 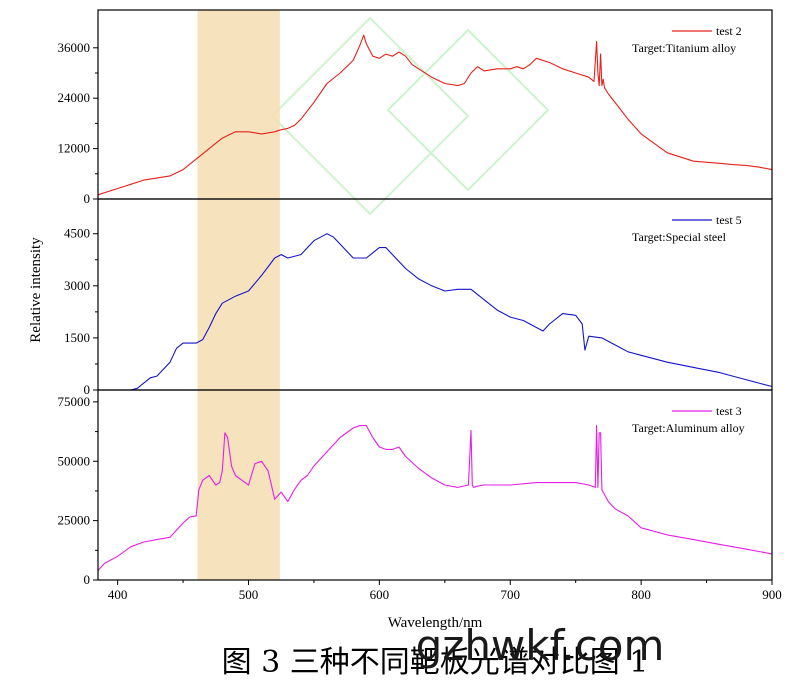 What do you see at coordinates (729, 220) in the screenshot?
I see `legend-label: test 5` at bounding box center [729, 220].